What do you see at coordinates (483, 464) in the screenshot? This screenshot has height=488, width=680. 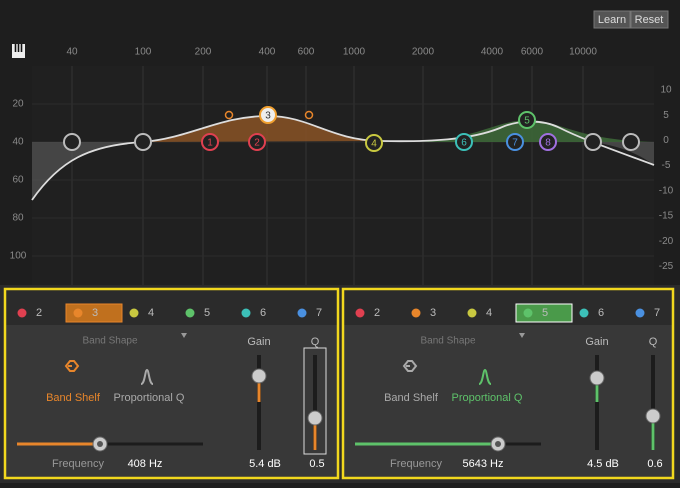 I see `frequency-value: 5643 Hz` at bounding box center [483, 464].